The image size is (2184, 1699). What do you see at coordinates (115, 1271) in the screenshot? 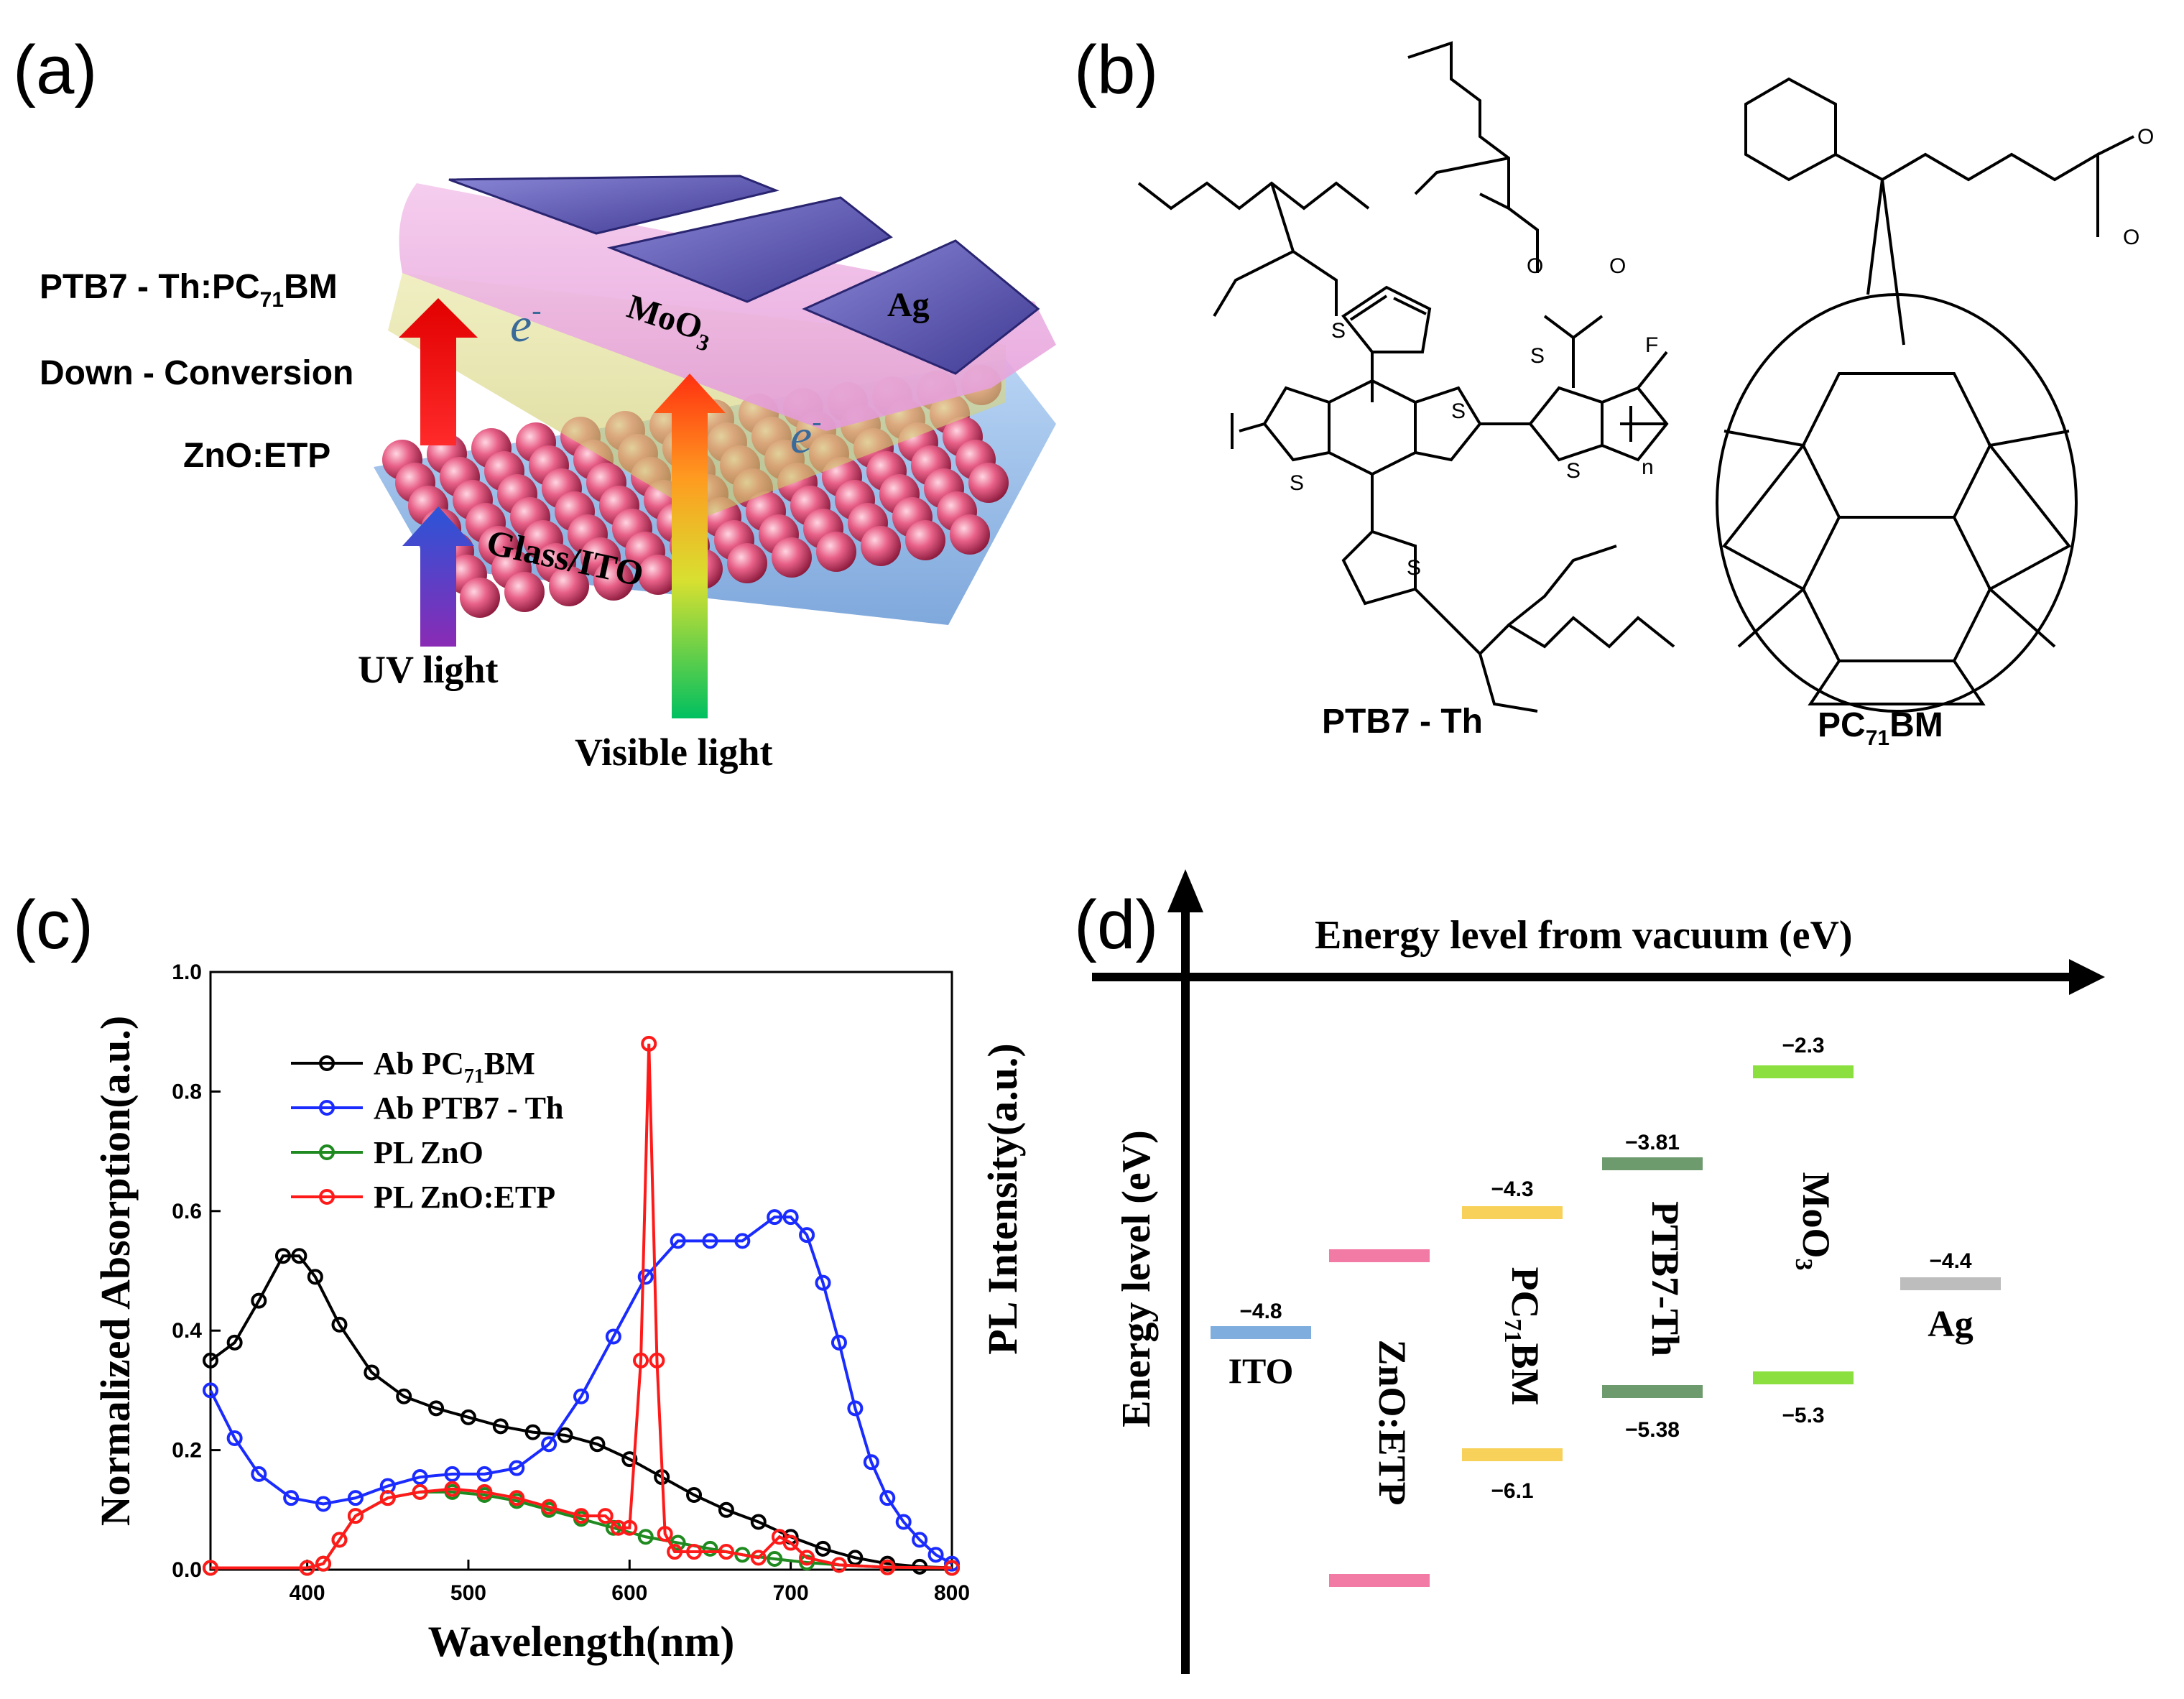
I see `y-axis-title: Normalized Absorption(a.u.)` at bounding box center [115, 1271].